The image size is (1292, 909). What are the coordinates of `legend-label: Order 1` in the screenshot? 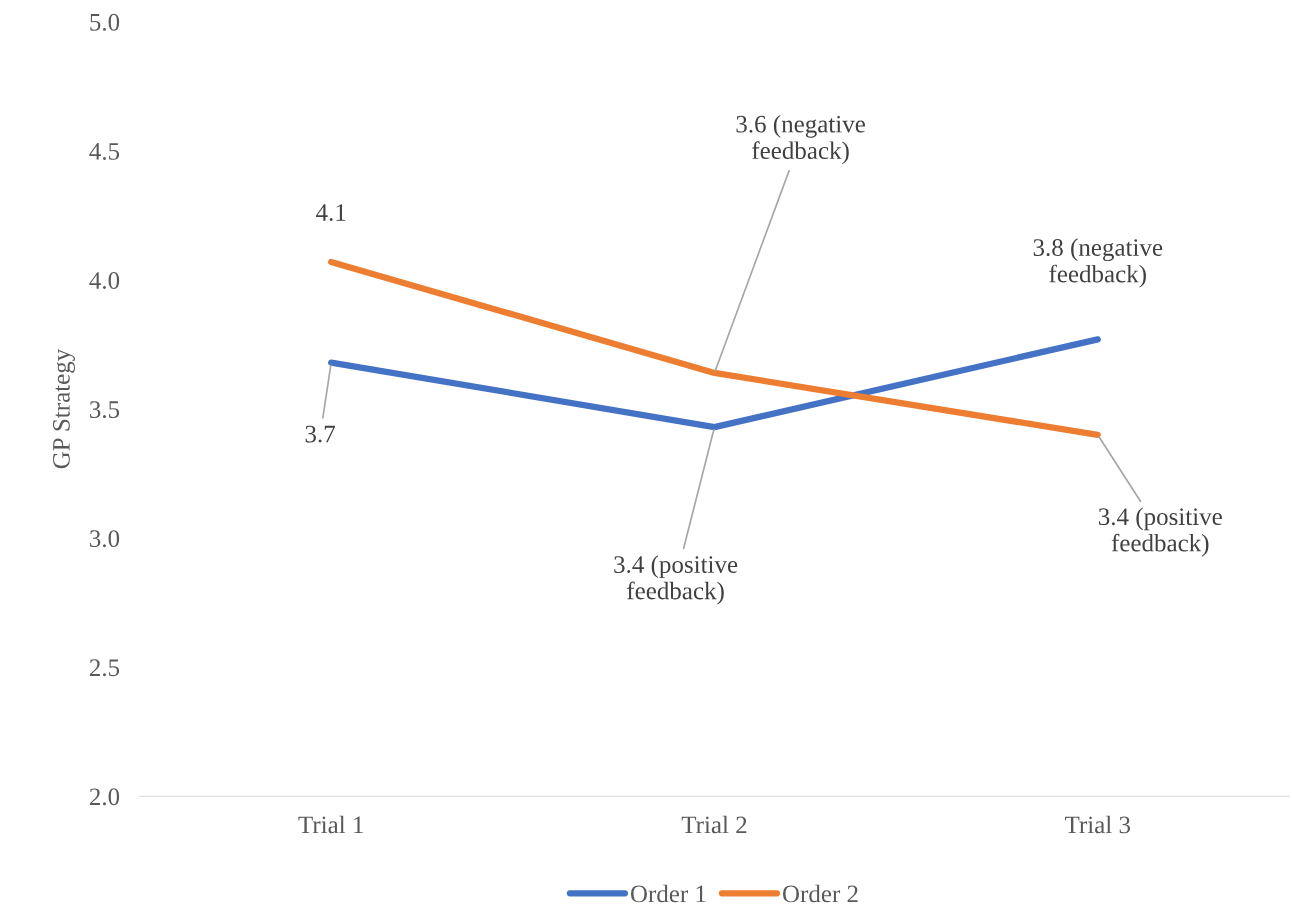 It's located at (668, 893).